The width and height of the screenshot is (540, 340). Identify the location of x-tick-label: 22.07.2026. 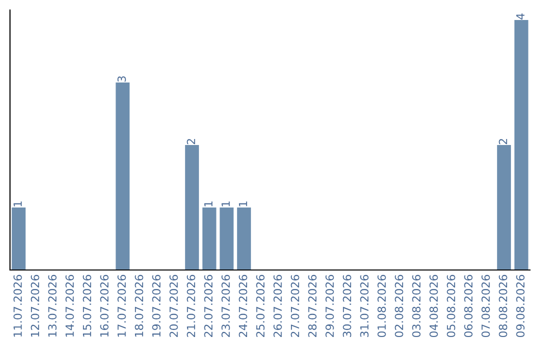
(208, 305).